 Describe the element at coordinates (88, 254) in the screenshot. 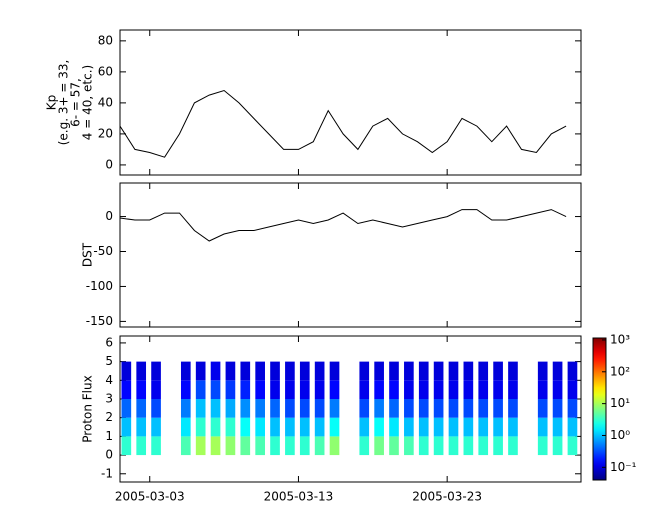

I see `y-axis-label: DST` at that location.